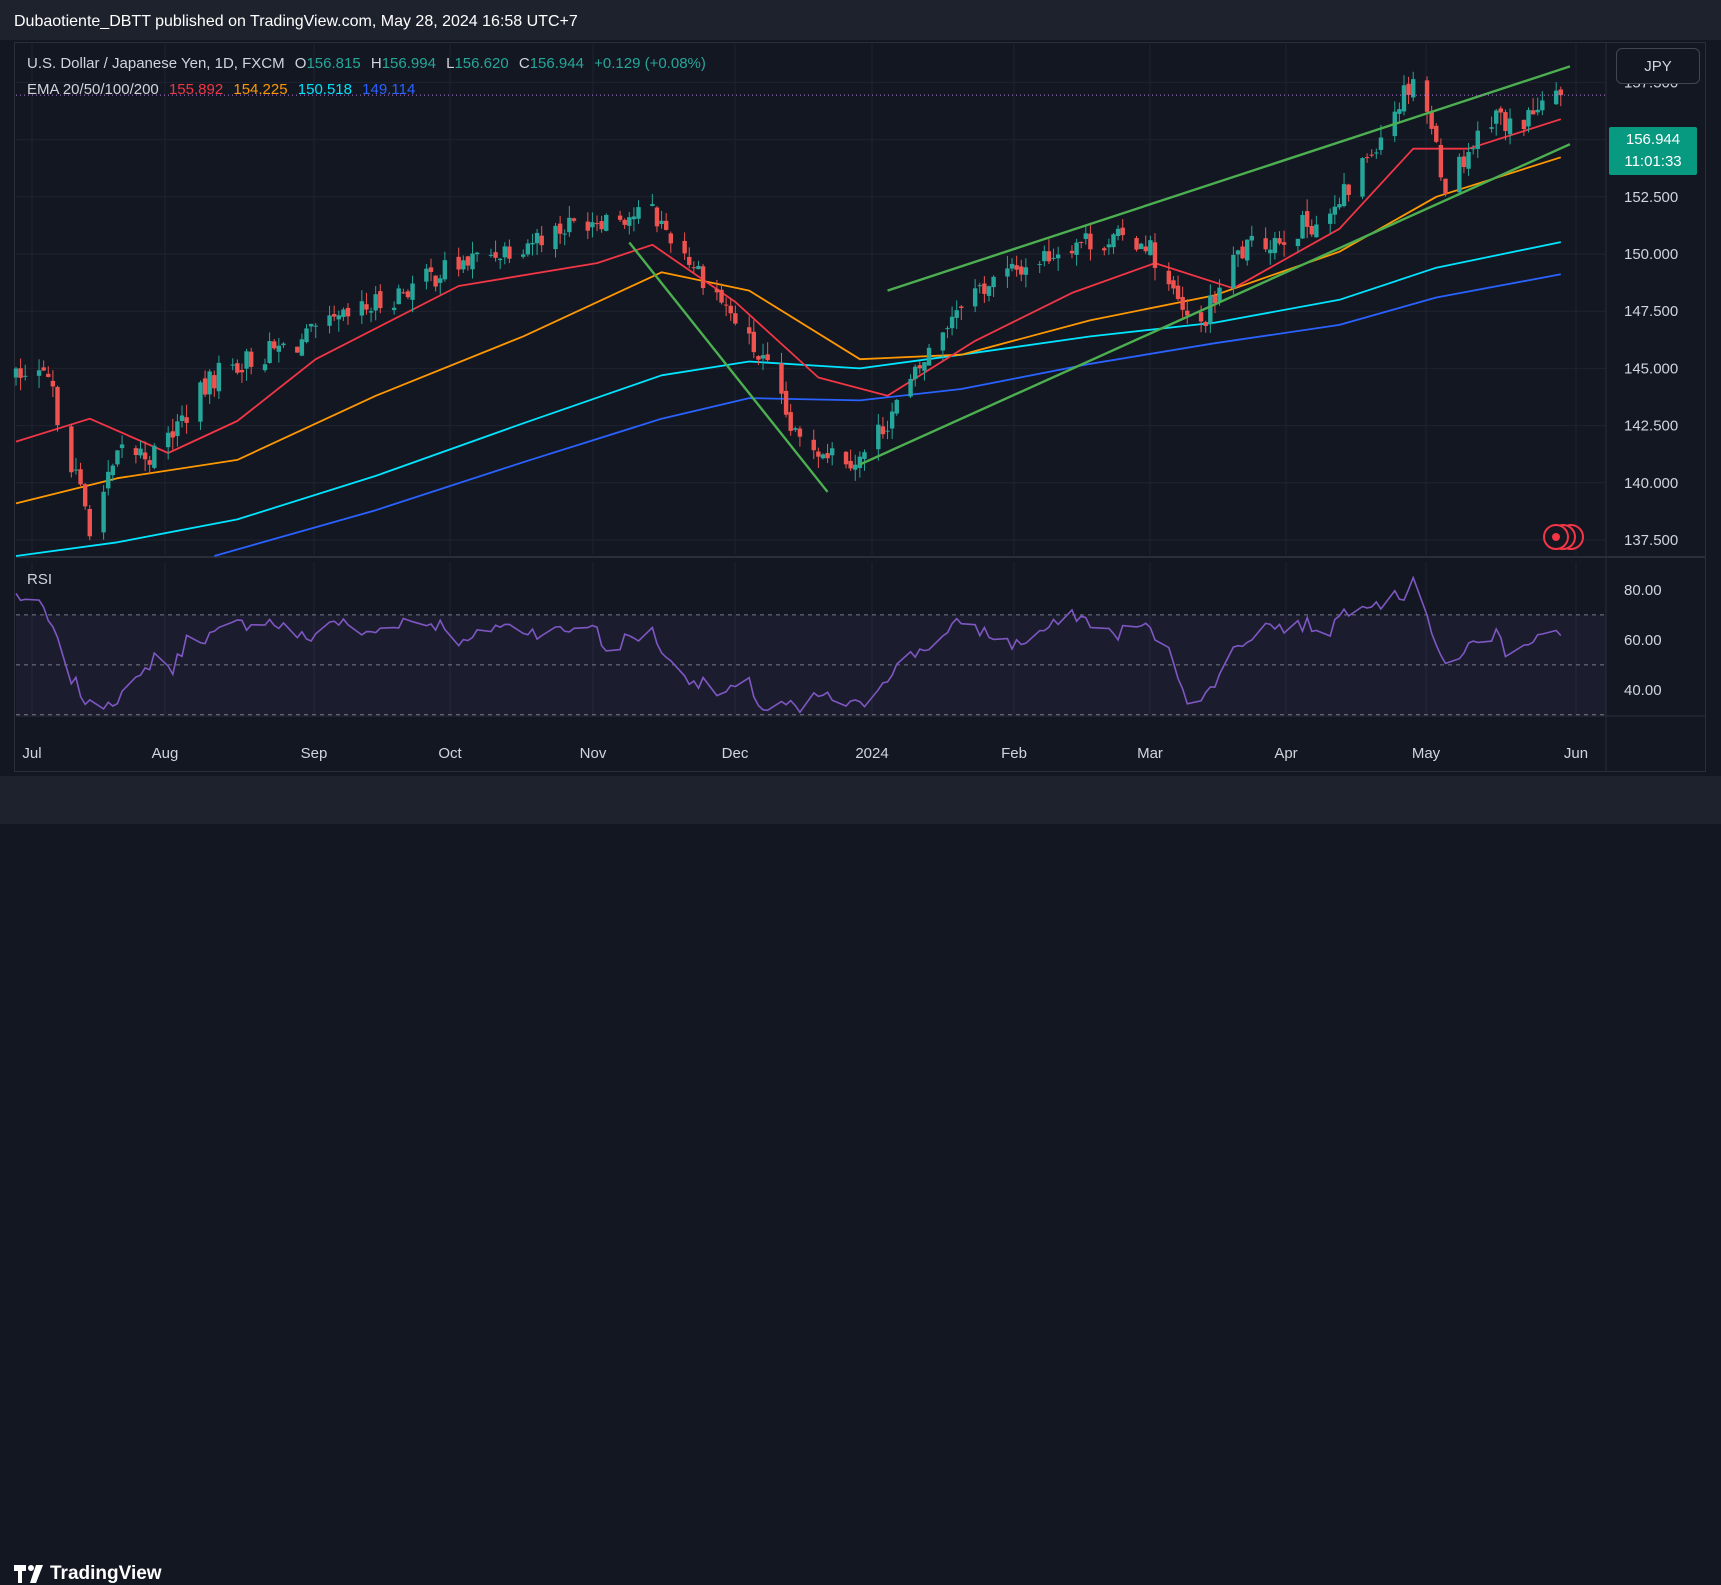  I want to click on time-tick-label: Oct, so click(450, 753).